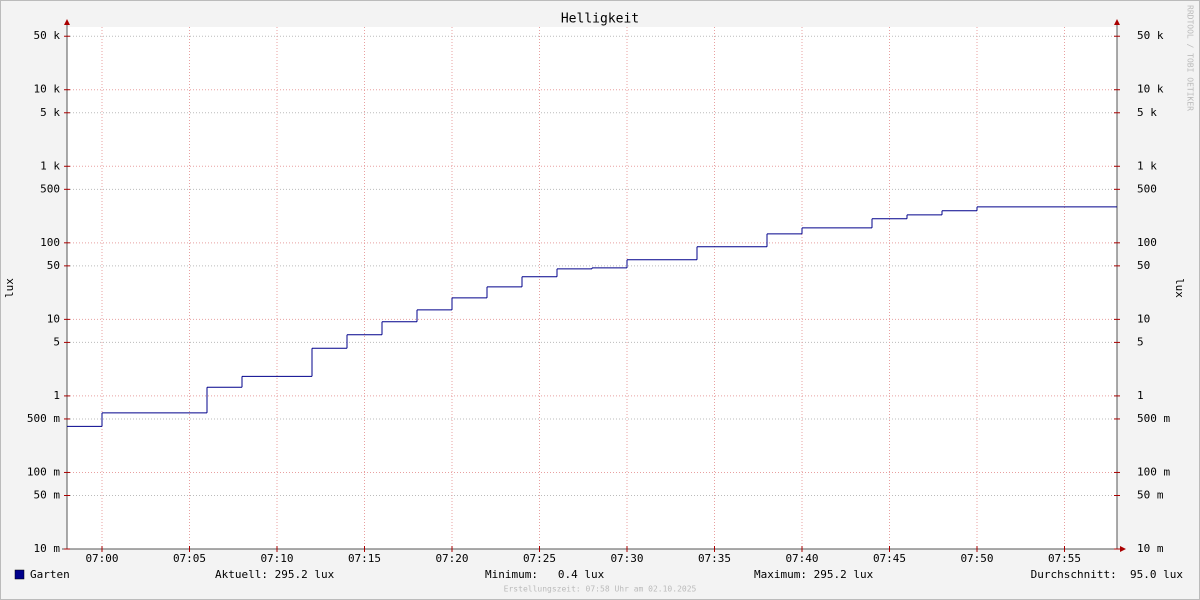  I want to click on y2-tick-label: 100 m, so click(1153, 471).